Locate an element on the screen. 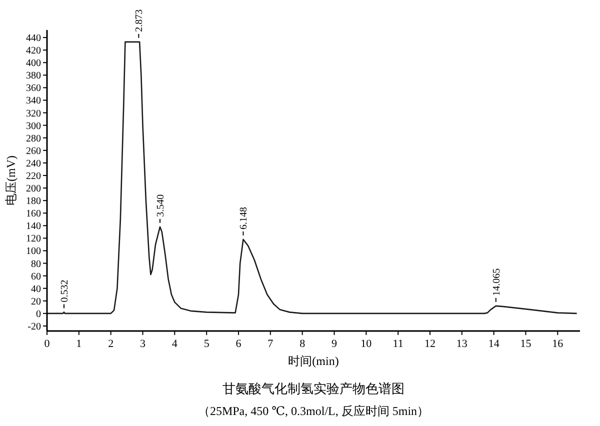  y-tick-label: 240 is located at coordinates (33, 164).